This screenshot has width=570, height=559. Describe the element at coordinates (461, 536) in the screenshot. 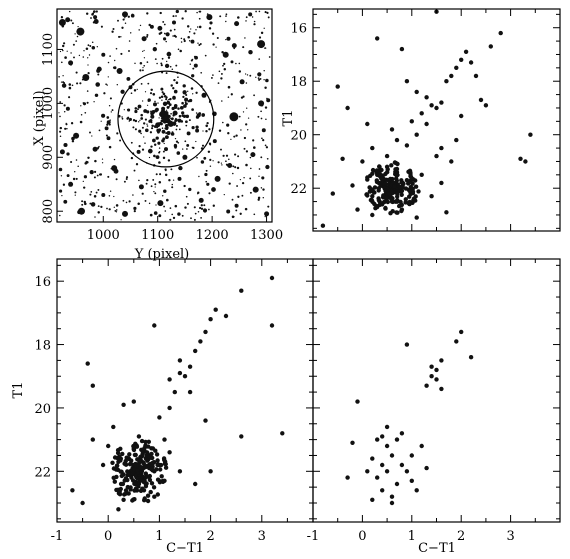

I see `cmd-field-xtick-label: 2` at that location.